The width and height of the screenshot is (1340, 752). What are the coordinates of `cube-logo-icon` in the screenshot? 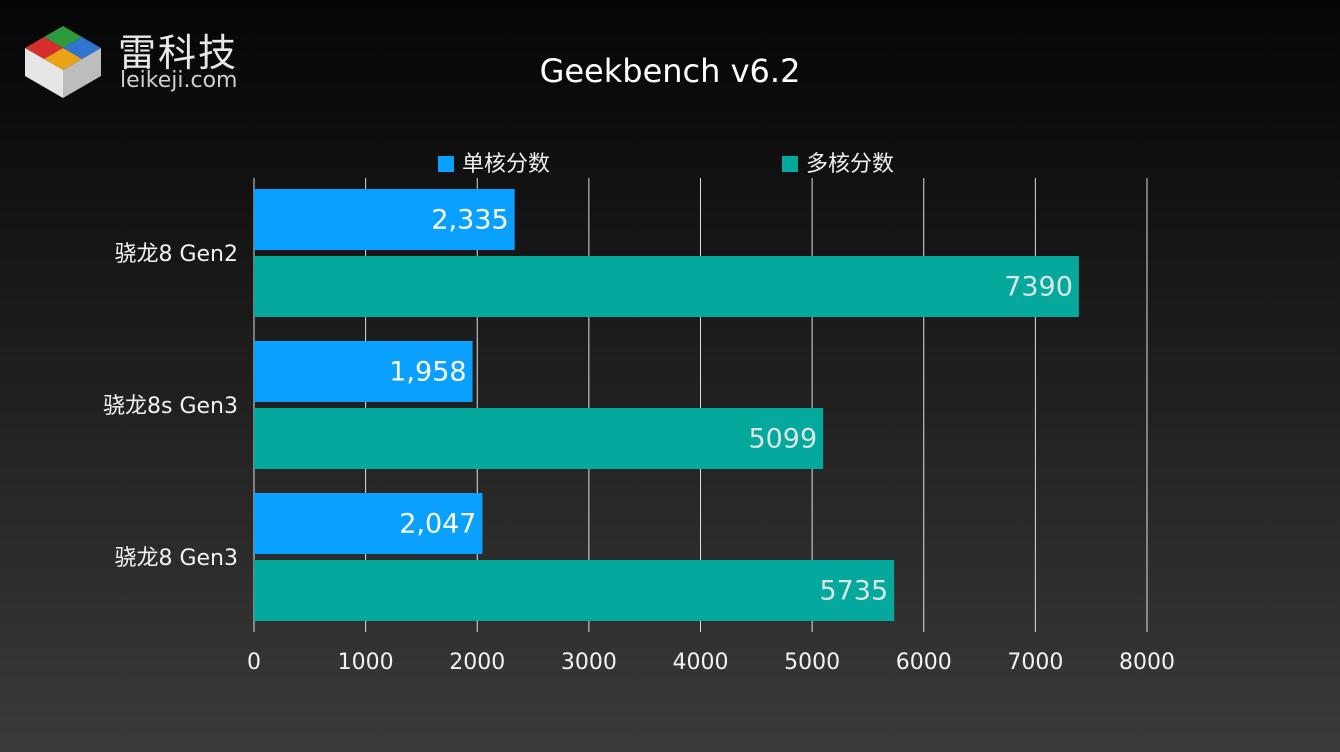 It's located at (63, 62).